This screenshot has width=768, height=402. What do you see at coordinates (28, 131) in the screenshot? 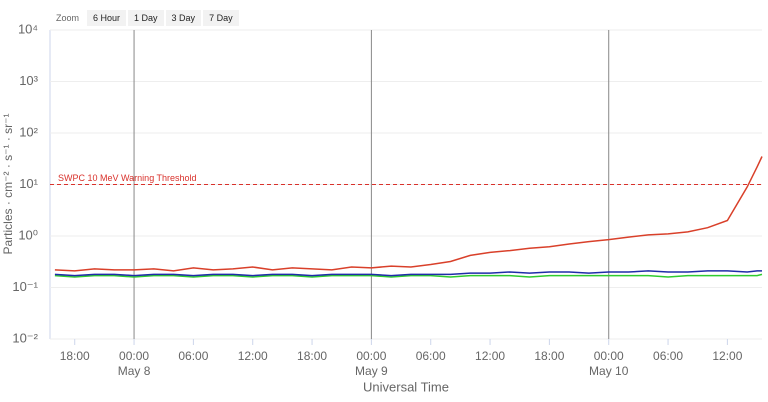
I see `y-tick-label: 10²` at bounding box center [28, 131].